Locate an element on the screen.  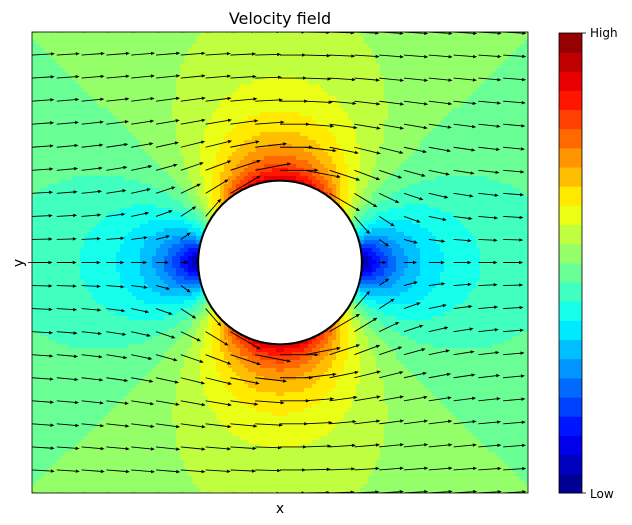
colorbar-levels is located at coordinates (570, 263).